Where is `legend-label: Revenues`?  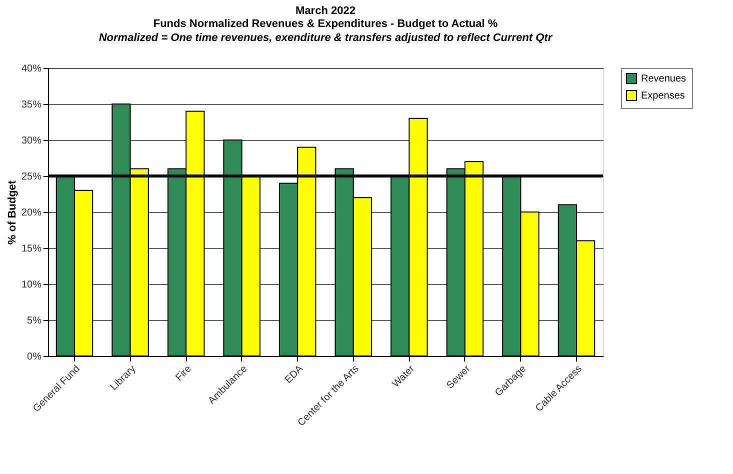 legend-label: Revenues is located at coordinates (663, 79).